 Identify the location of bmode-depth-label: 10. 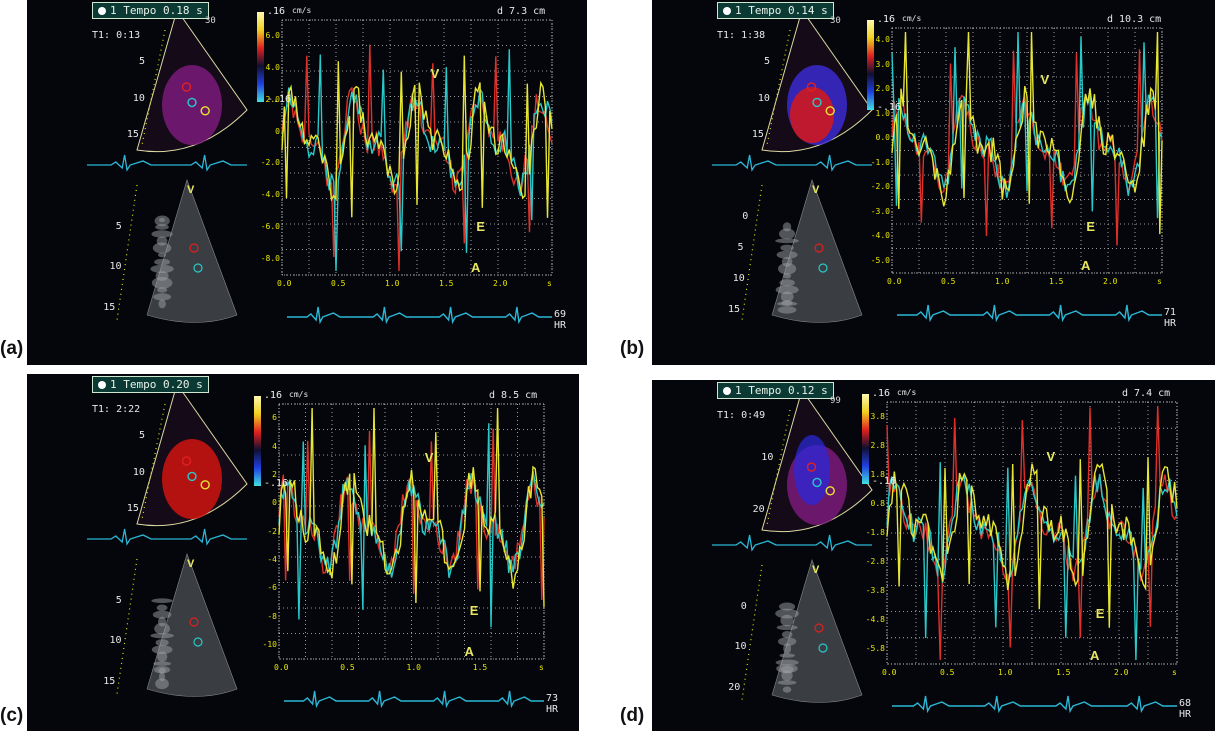
(740, 647).